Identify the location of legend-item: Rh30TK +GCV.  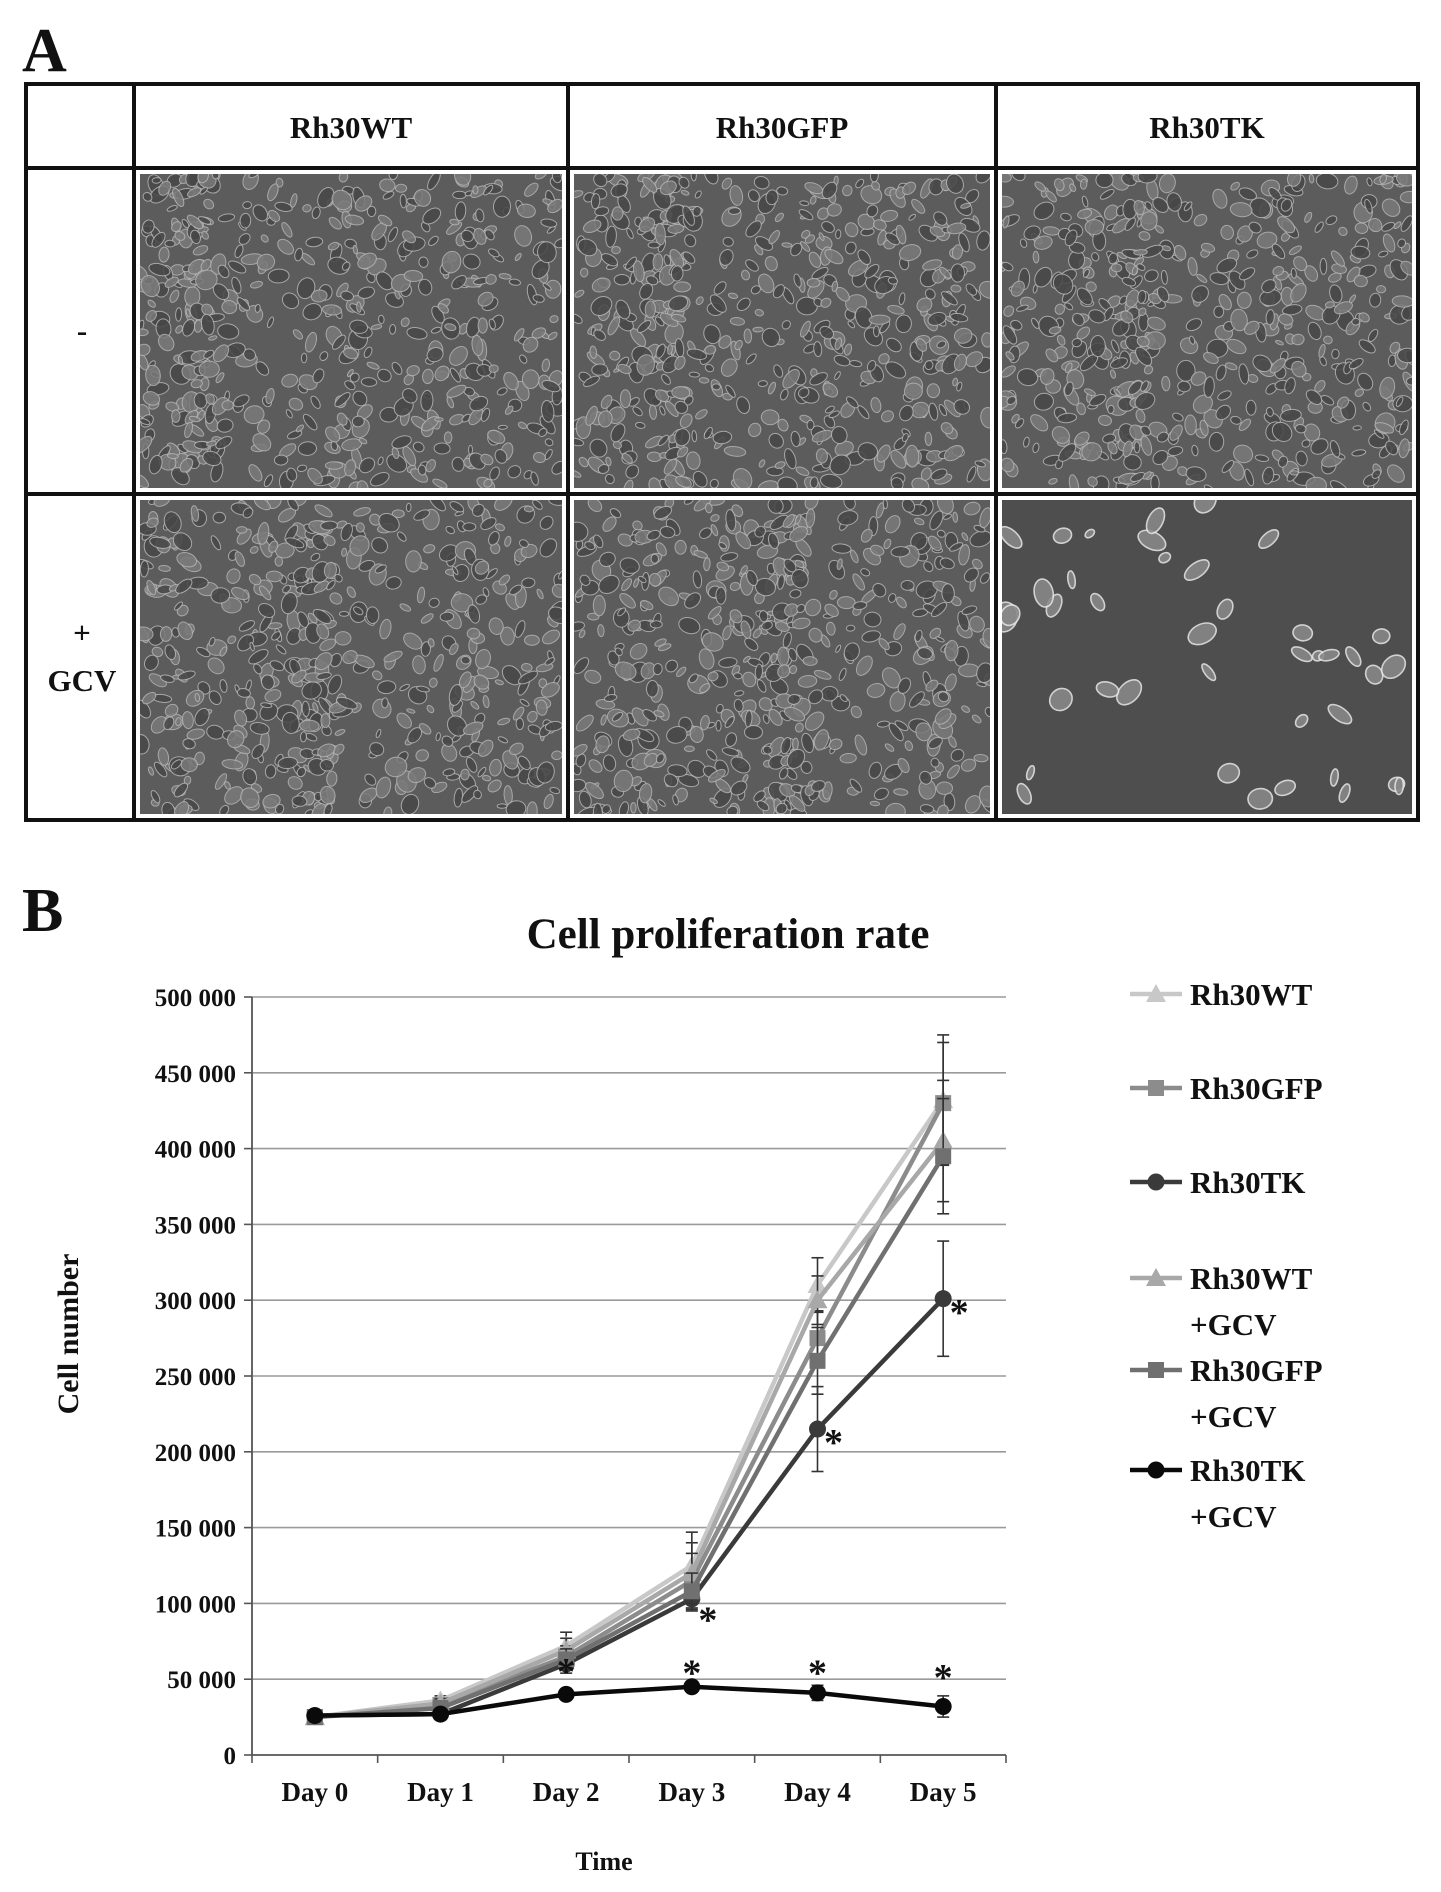
(1217, 1493).